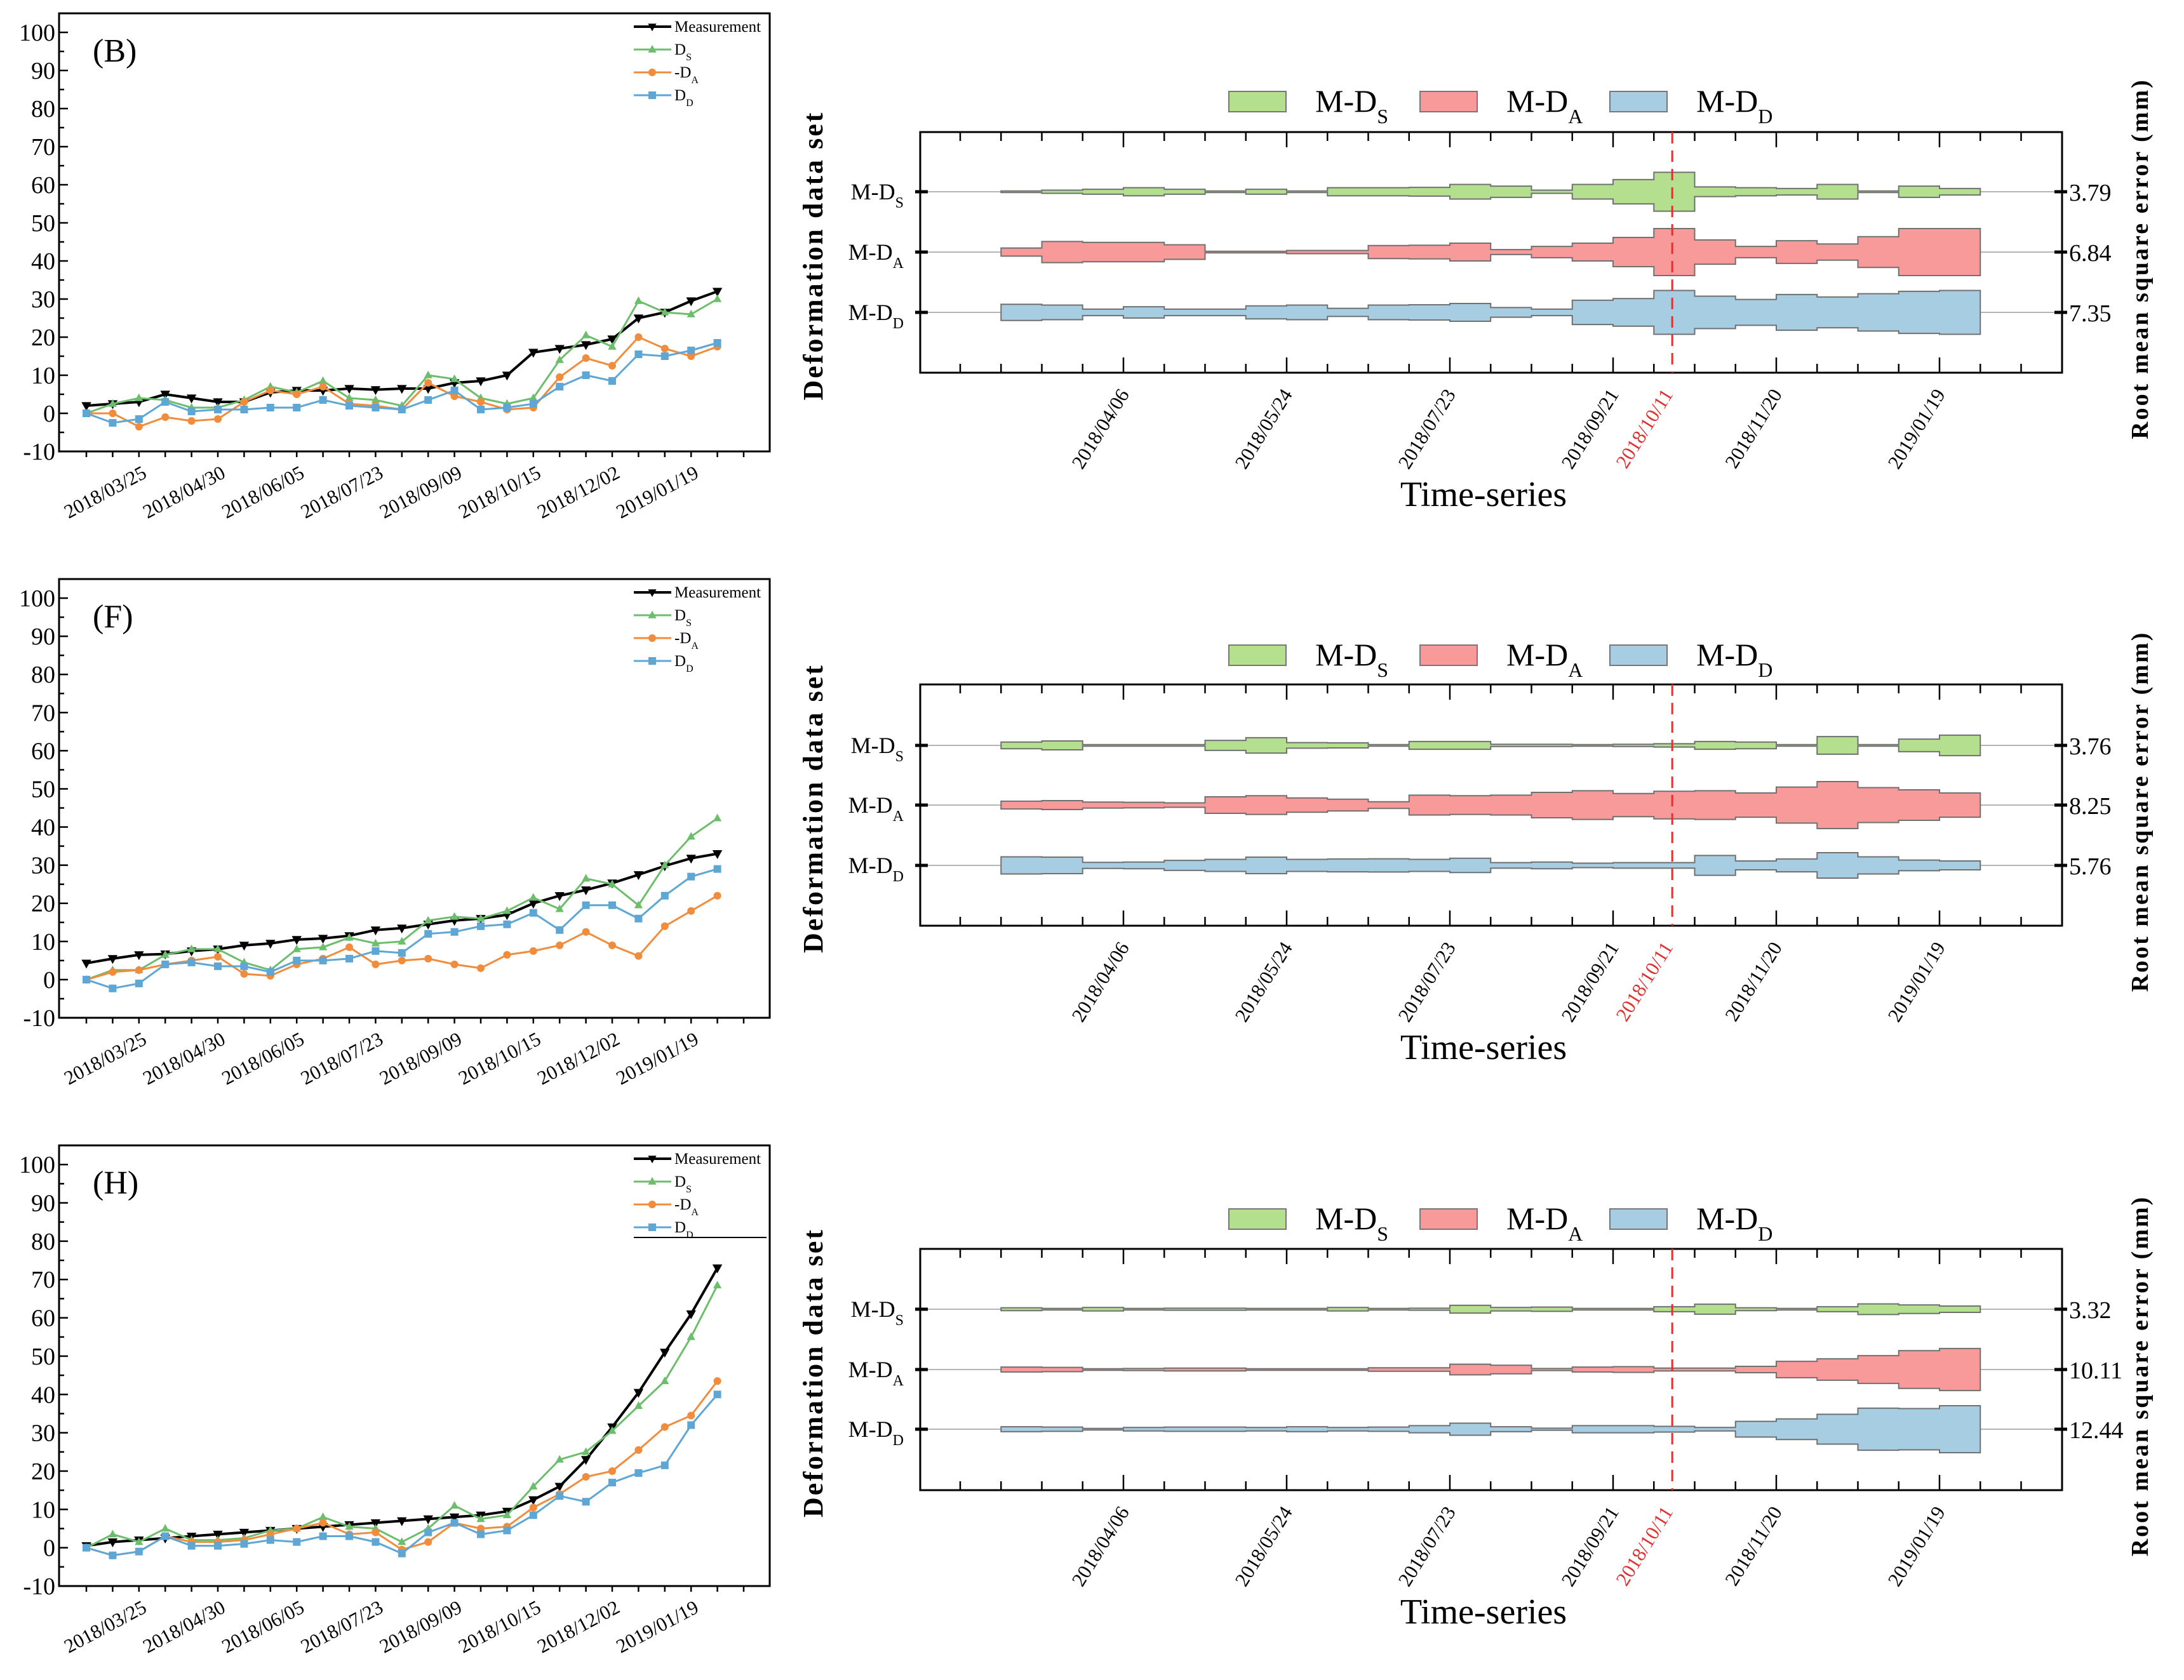 The image size is (2184, 1680). Describe the element at coordinates (37, 1165) in the screenshot. I see `y-tick-label: 100` at that location.